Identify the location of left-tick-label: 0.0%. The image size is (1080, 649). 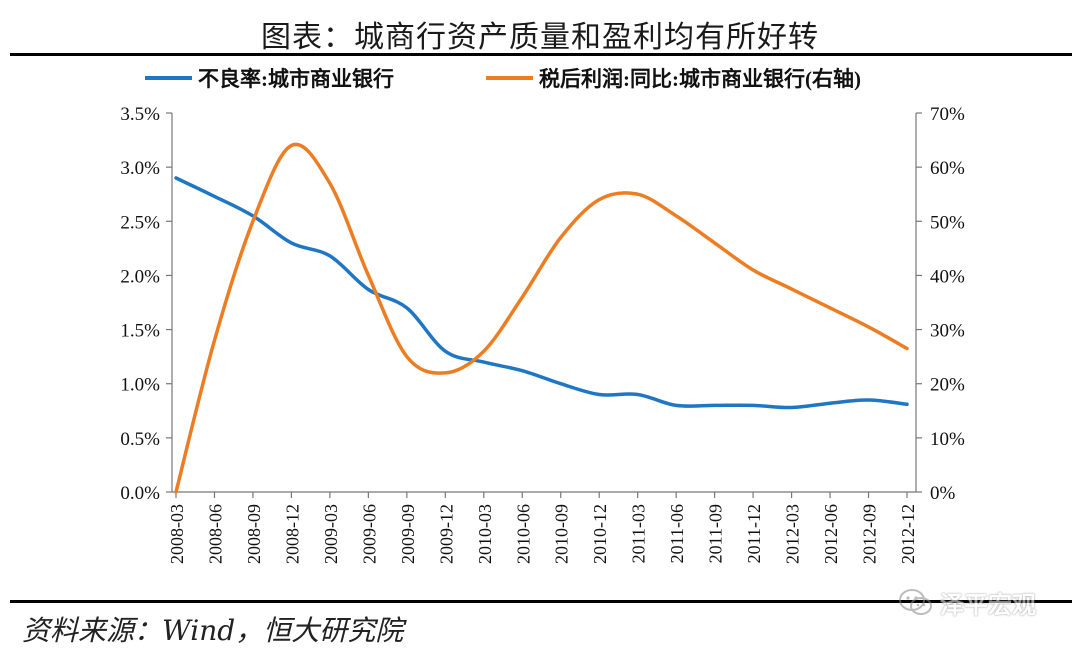
(140, 493).